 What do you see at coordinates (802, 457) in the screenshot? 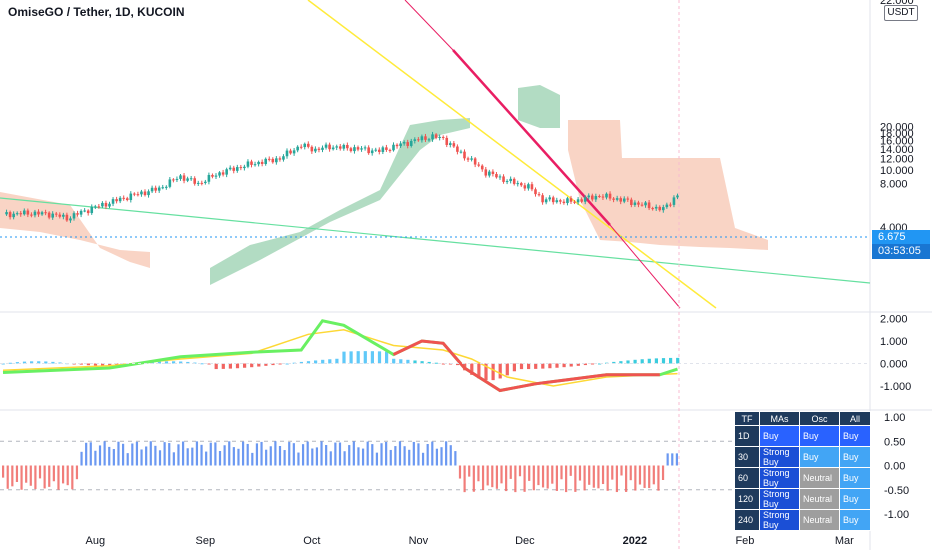
I see `signal-row: 30 Strong Buy Buy Buy` at bounding box center [802, 457].